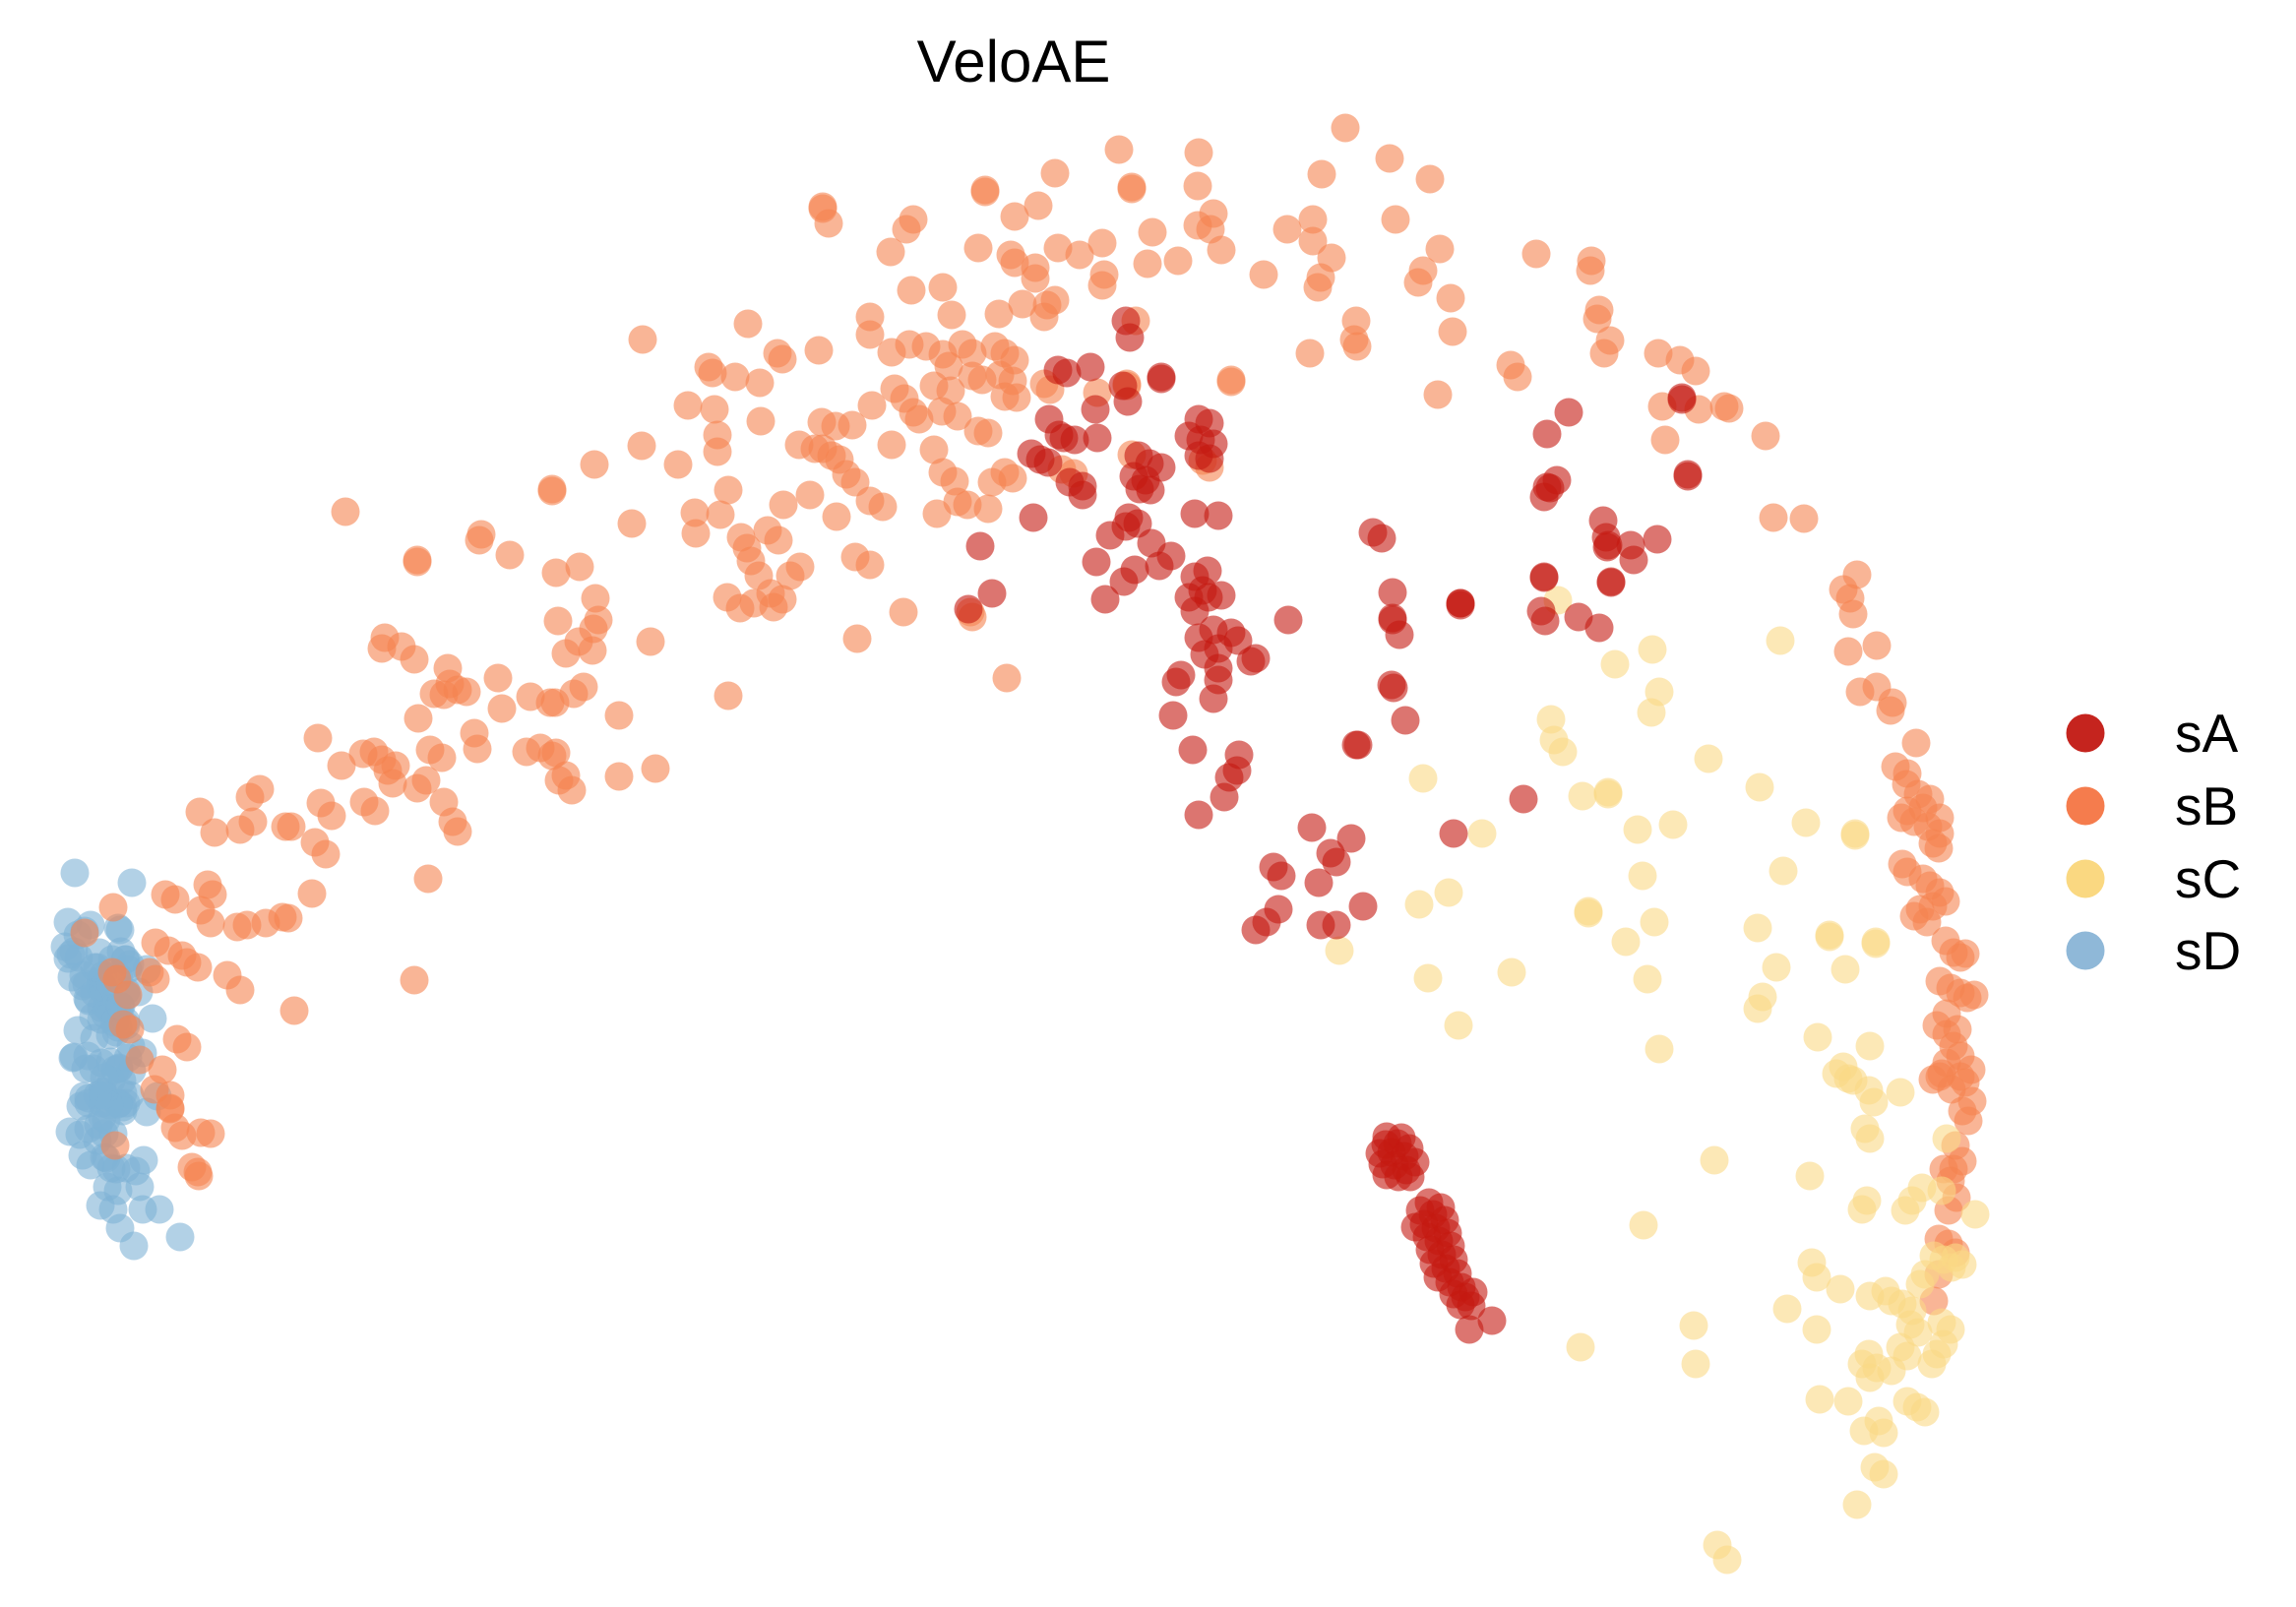  What do you see at coordinates (2208, 950) in the screenshot?
I see `svg-text: sD` at bounding box center [2208, 950].